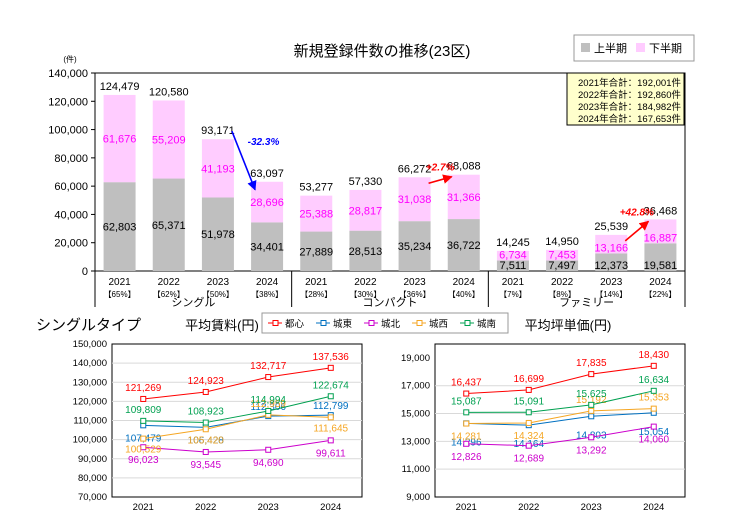  Describe the element at coordinates (267, 174) in the screenshot. I see `bar-total-label: 63,097` at that location.